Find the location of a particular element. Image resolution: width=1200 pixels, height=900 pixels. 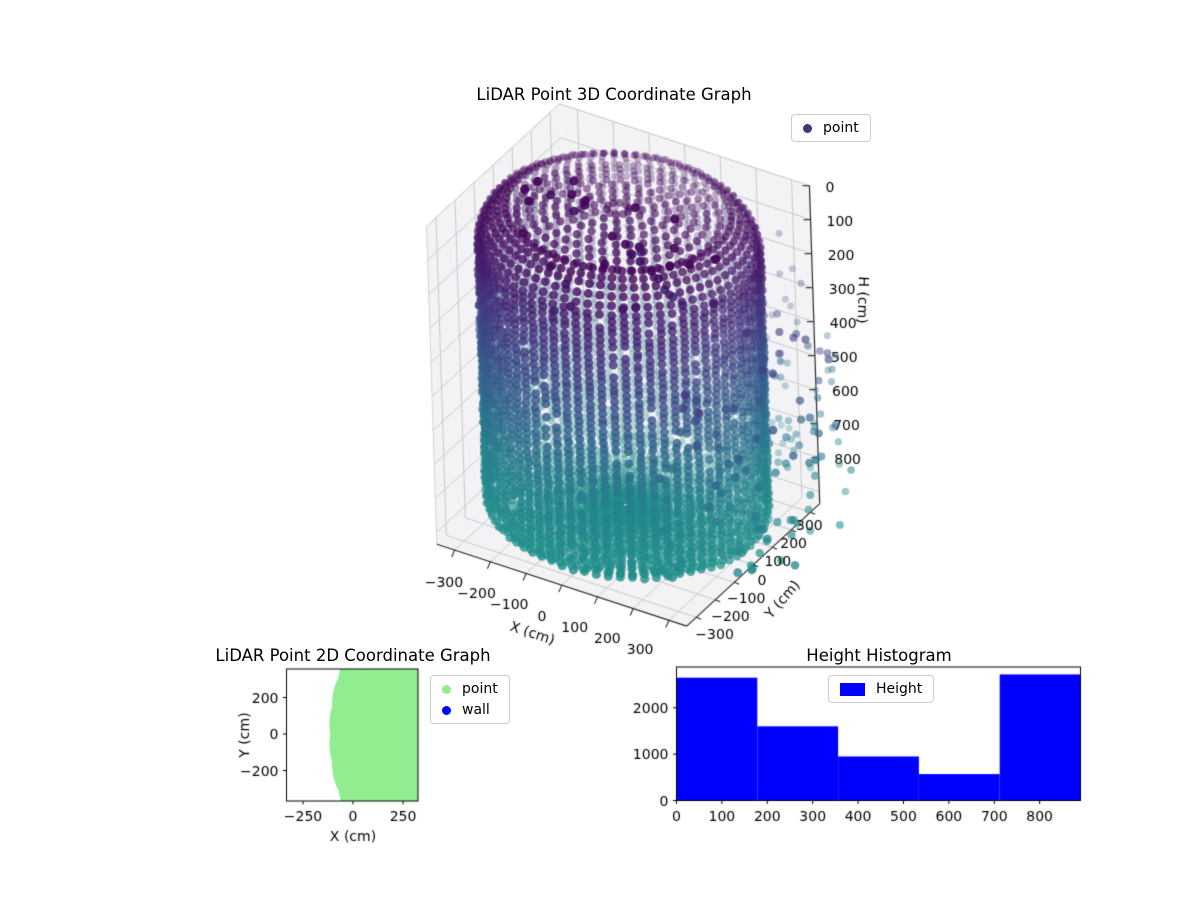

plot2d-legend: point wall is located at coordinates (470, 699).